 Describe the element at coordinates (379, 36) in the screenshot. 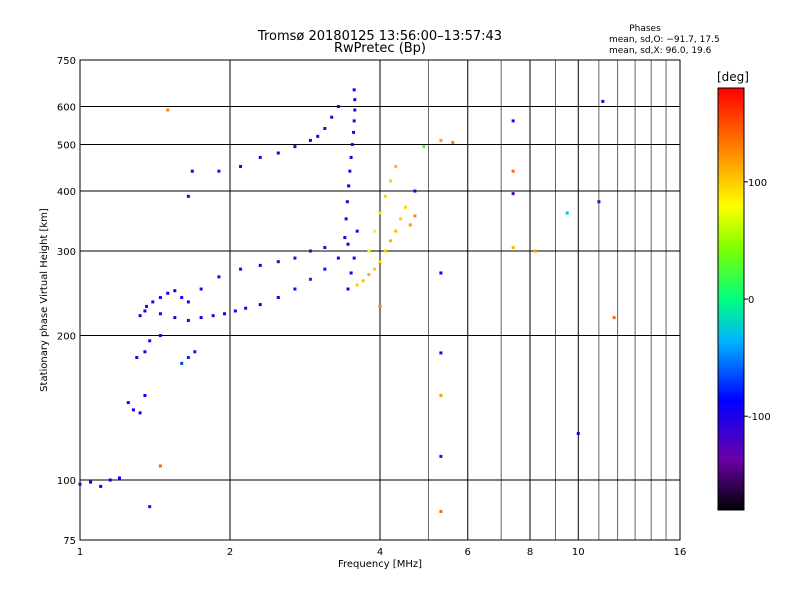

I see `chart-title: Tromsø 20180125 13:56:00–13:57:43` at that location.